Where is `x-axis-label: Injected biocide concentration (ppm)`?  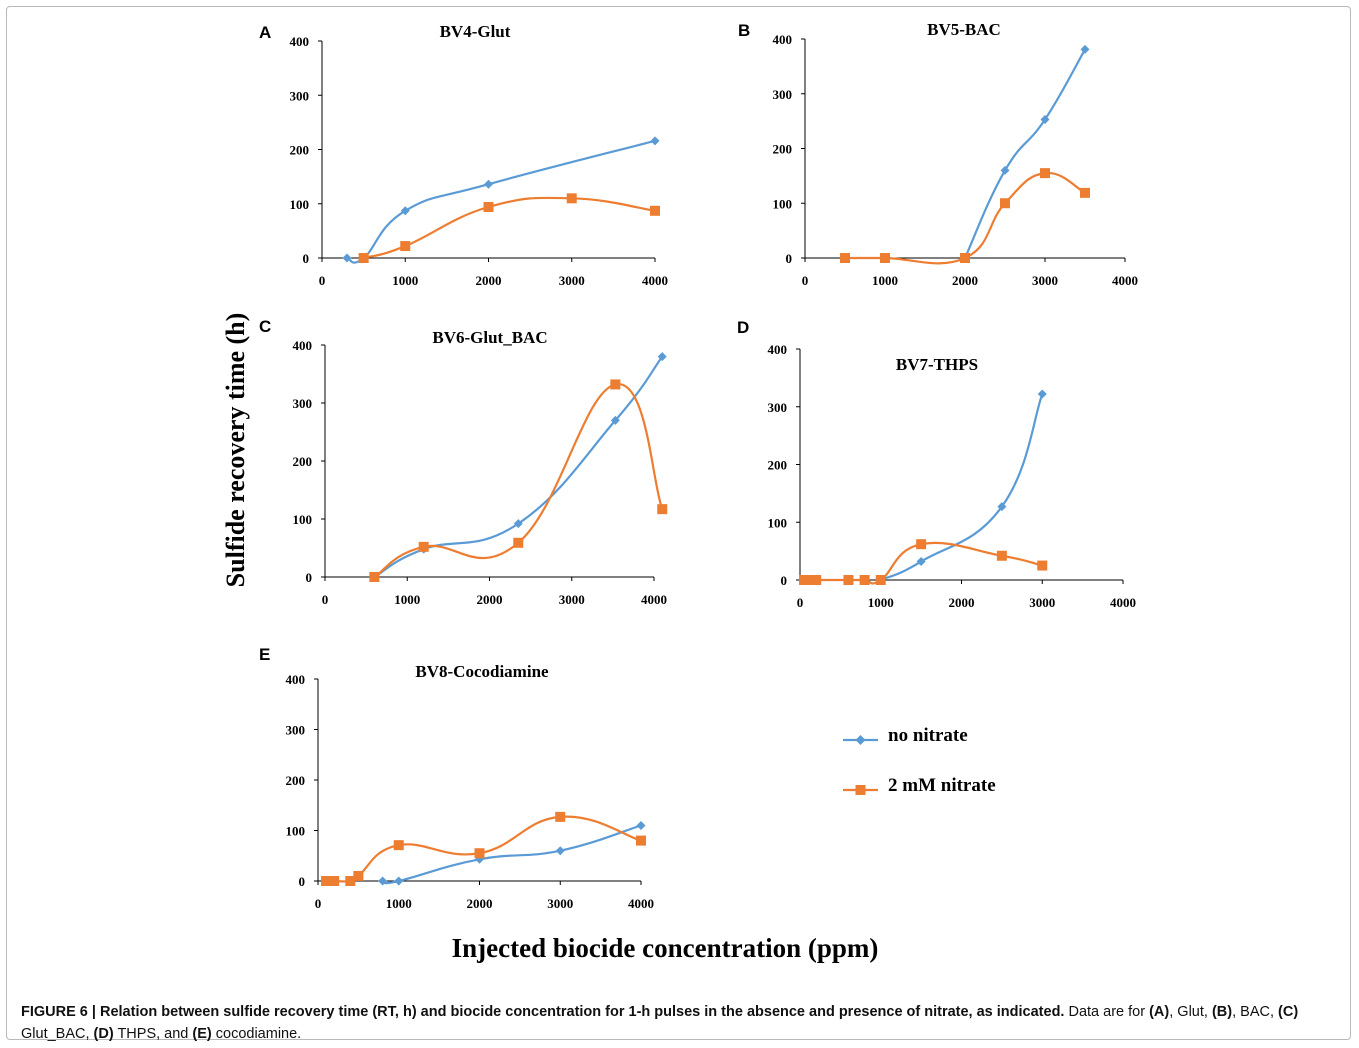 x-axis-label: Injected biocide concentration (ppm) is located at coordinates (665, 948).